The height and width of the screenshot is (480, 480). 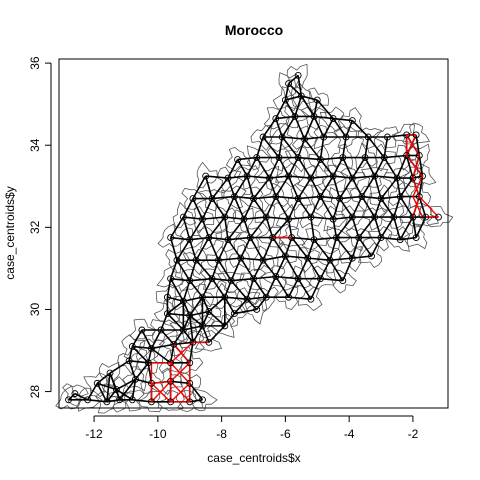 What do you see at coordinates (349, 434) in the screenshot?
I see `x-tick-label: -4` at bounding box center [349, 434].